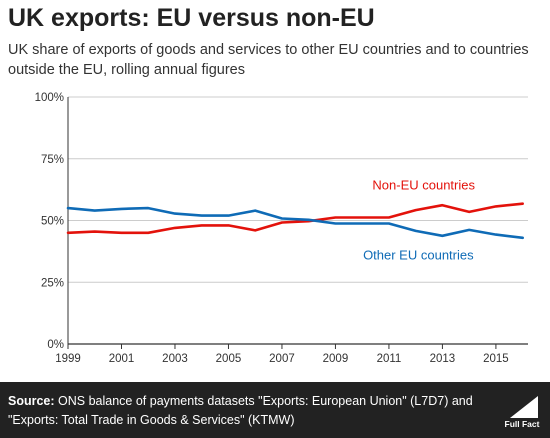 Image resolution: width=550 pixels, height=438 pixels. What do you see at coordinates (229, 359) in the screenshot?
I see `x-tick-label: 2005` at bounding box center [229, 359].